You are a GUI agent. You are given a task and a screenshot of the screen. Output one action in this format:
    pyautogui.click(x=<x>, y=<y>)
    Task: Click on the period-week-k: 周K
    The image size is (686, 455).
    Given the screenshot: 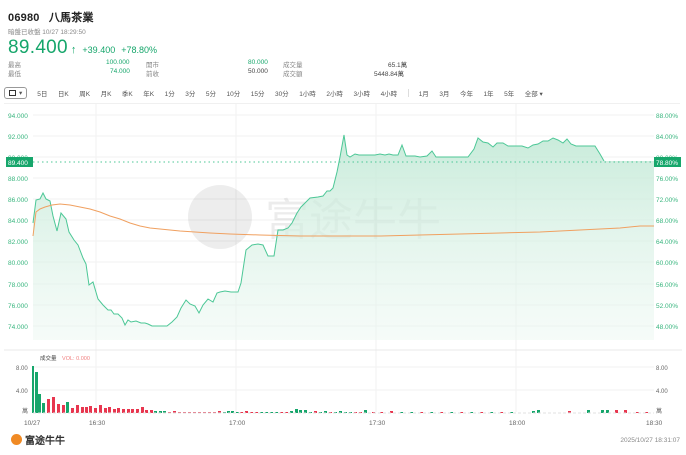 What is the action you would take?
    pyautogui.click(x=85, y=94)
    